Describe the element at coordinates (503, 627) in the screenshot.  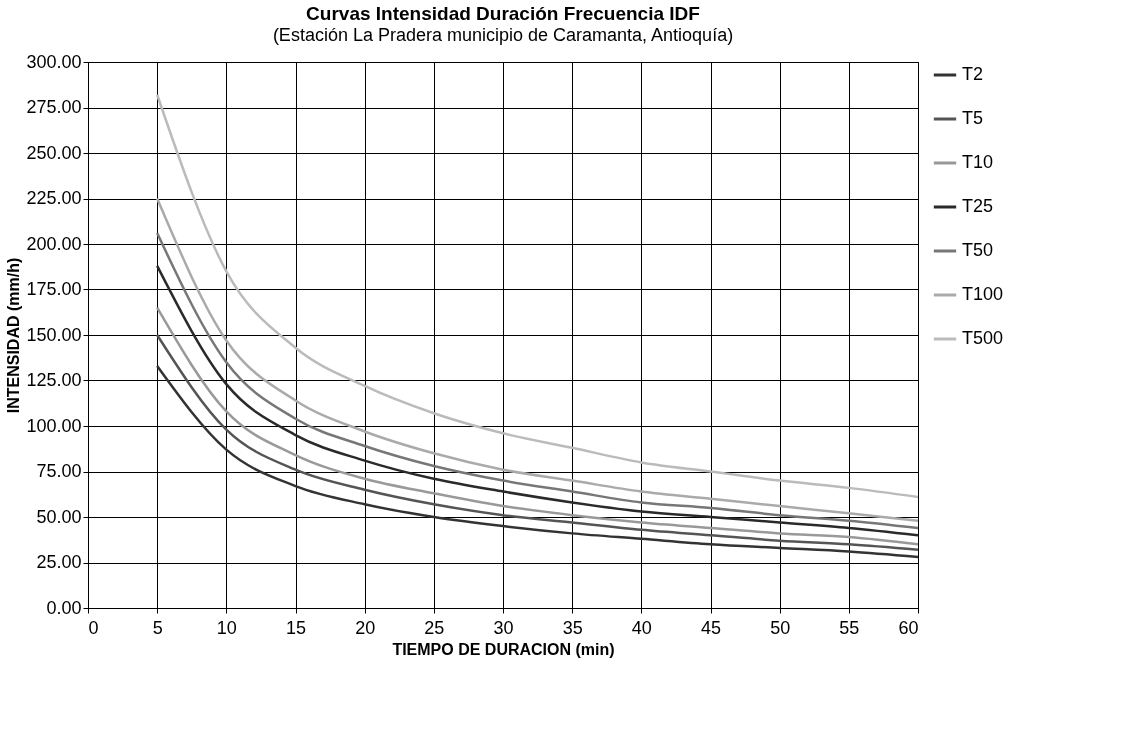
I see `x-tick-label: 30` at that location.